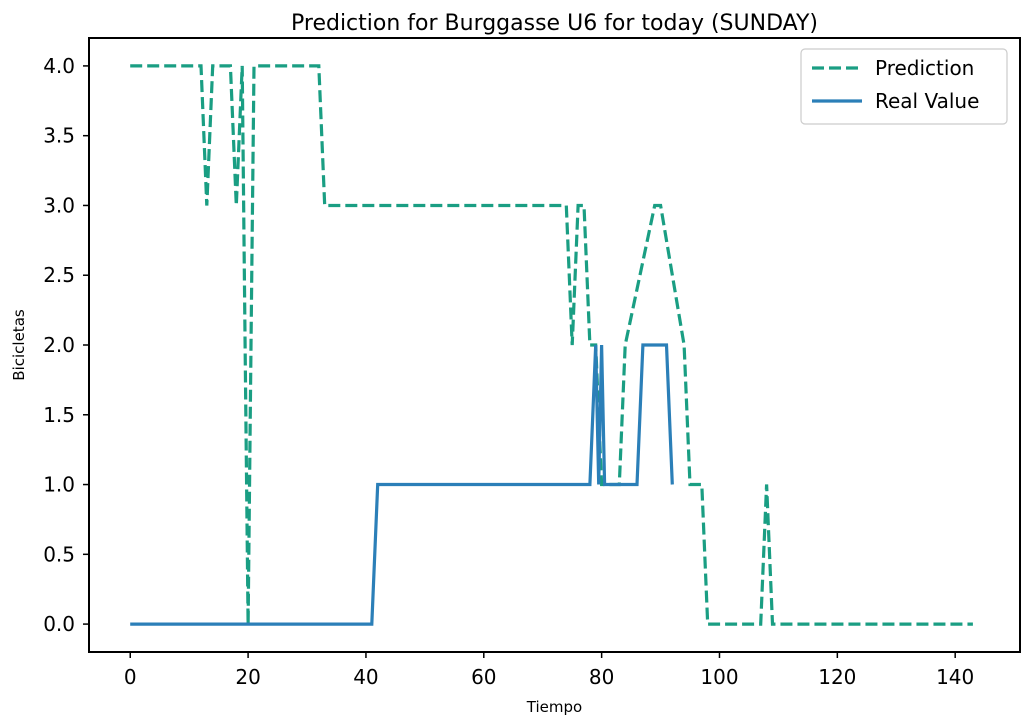 This screenshot has width=1036, height=727. I want to click on y-tick-label: 1.5, so click(59, 415).